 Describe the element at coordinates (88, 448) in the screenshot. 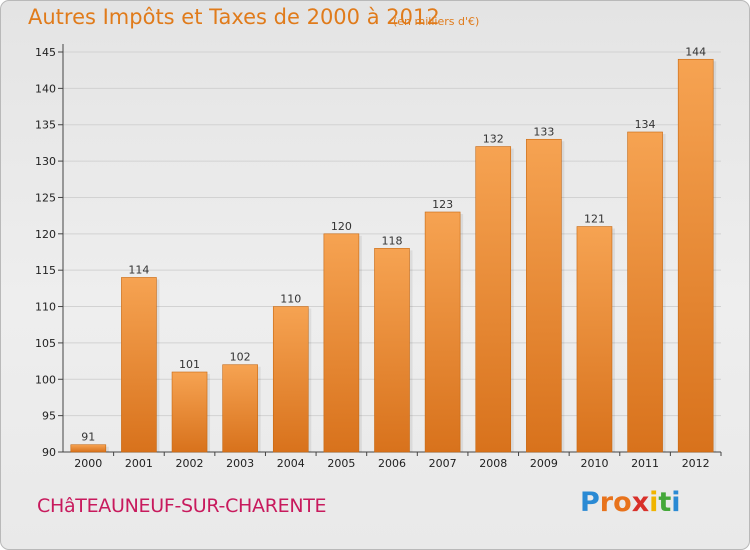

I see `bar-2000` at that location.